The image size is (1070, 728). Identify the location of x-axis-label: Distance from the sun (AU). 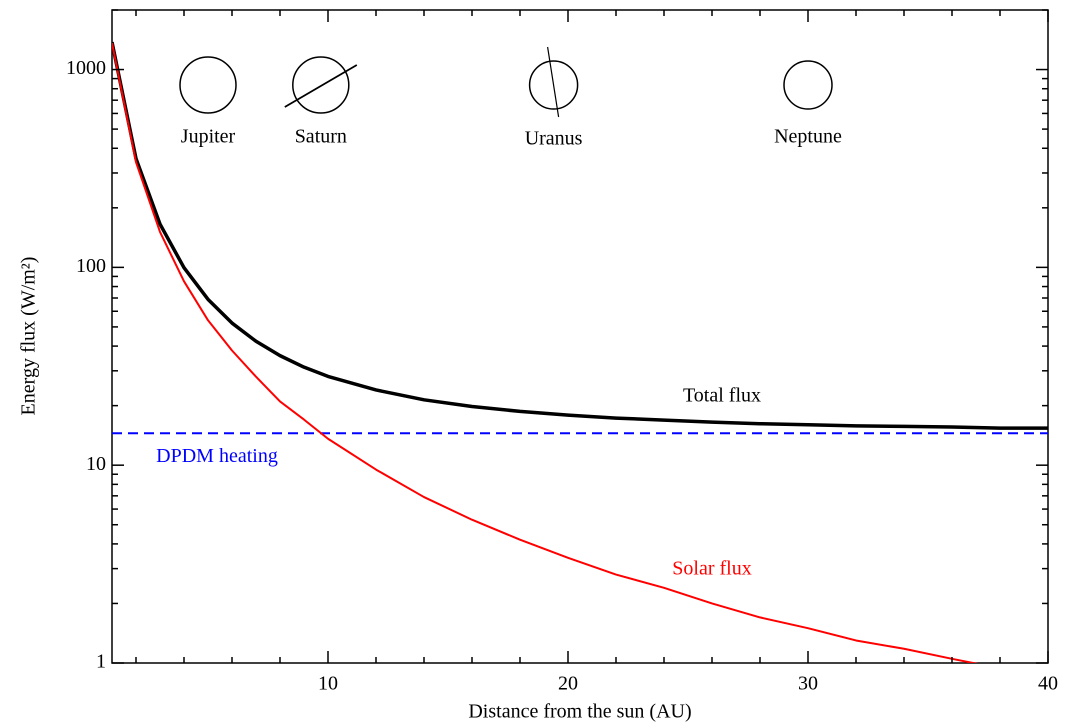
(579, 712).